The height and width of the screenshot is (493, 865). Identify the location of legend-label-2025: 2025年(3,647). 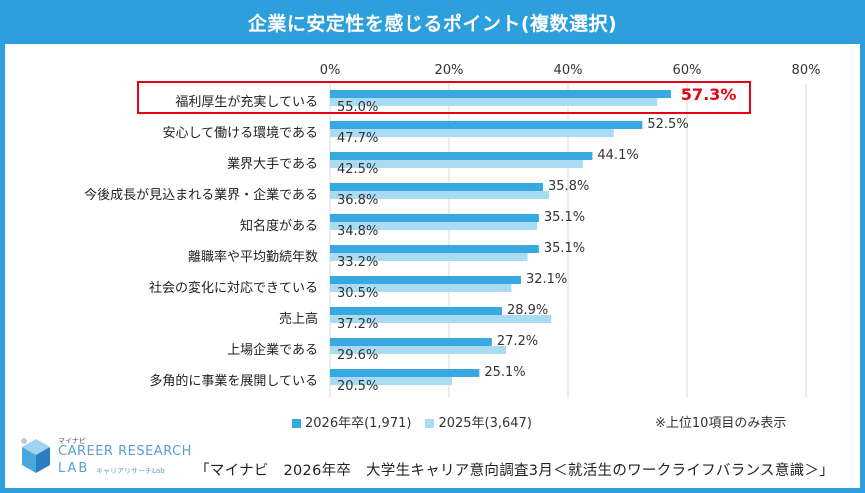
(485, 423).